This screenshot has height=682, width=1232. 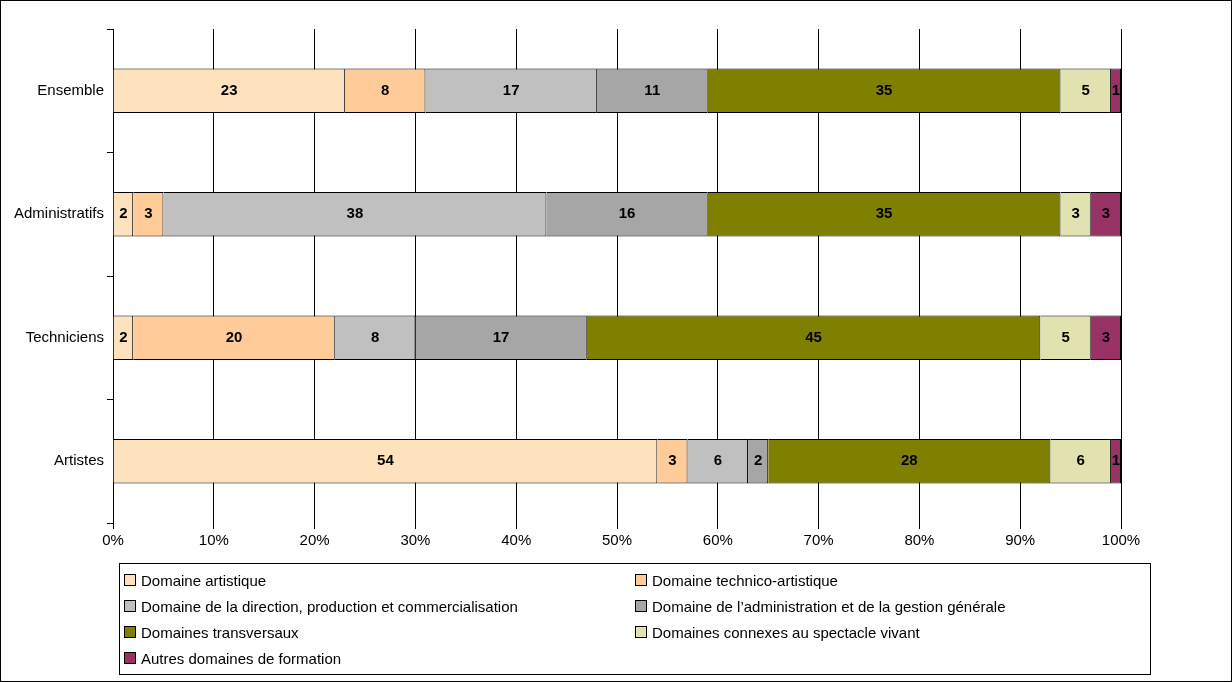 What do you see at coordinates (314, 540) in the screenshot?
I see `x-tick-label: 20%` at bounding box center [314, 540].